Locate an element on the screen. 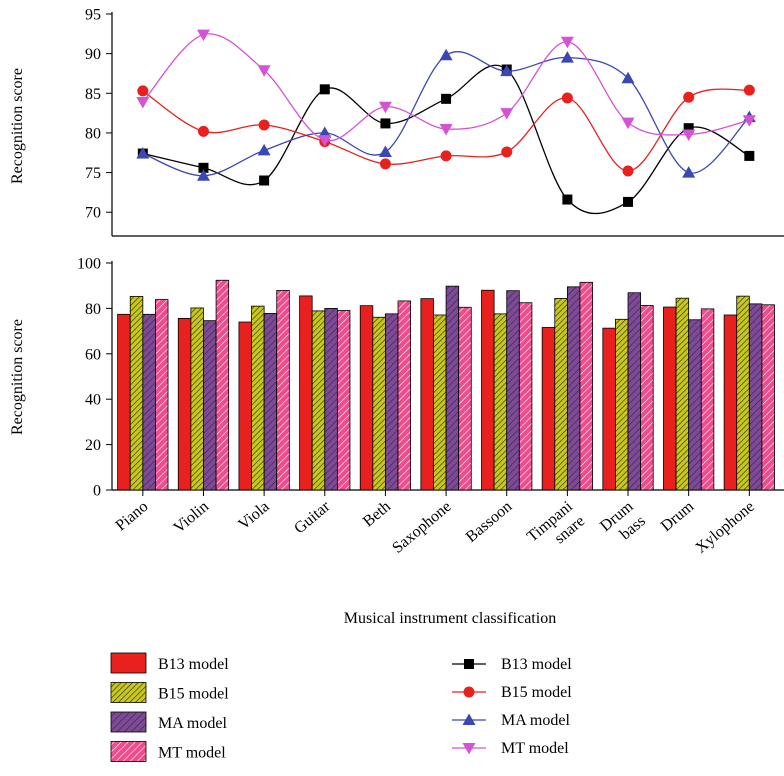 The width and height of the screenshot is (784, 776). line-legend-label: MA model is located at coordinates (535, 720).